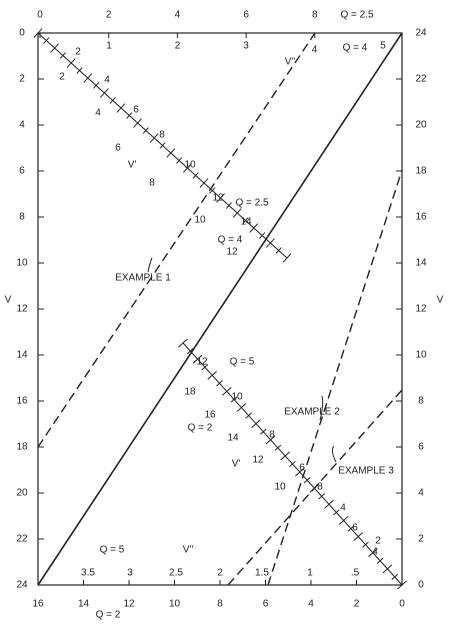 The height and width of the screenshot is (632, 452). I want to click on left-tick-label: 6, so click(22, 171).